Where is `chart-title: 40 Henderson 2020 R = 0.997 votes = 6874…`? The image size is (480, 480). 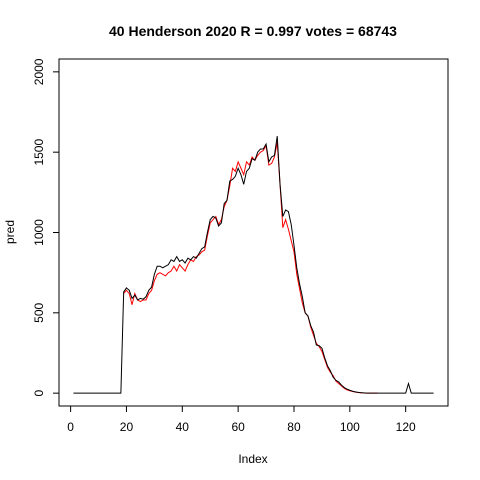 chart-title: 40 Henderson 2020 R = 0.997 votes = 6874… is located at coordinates (253, 31).